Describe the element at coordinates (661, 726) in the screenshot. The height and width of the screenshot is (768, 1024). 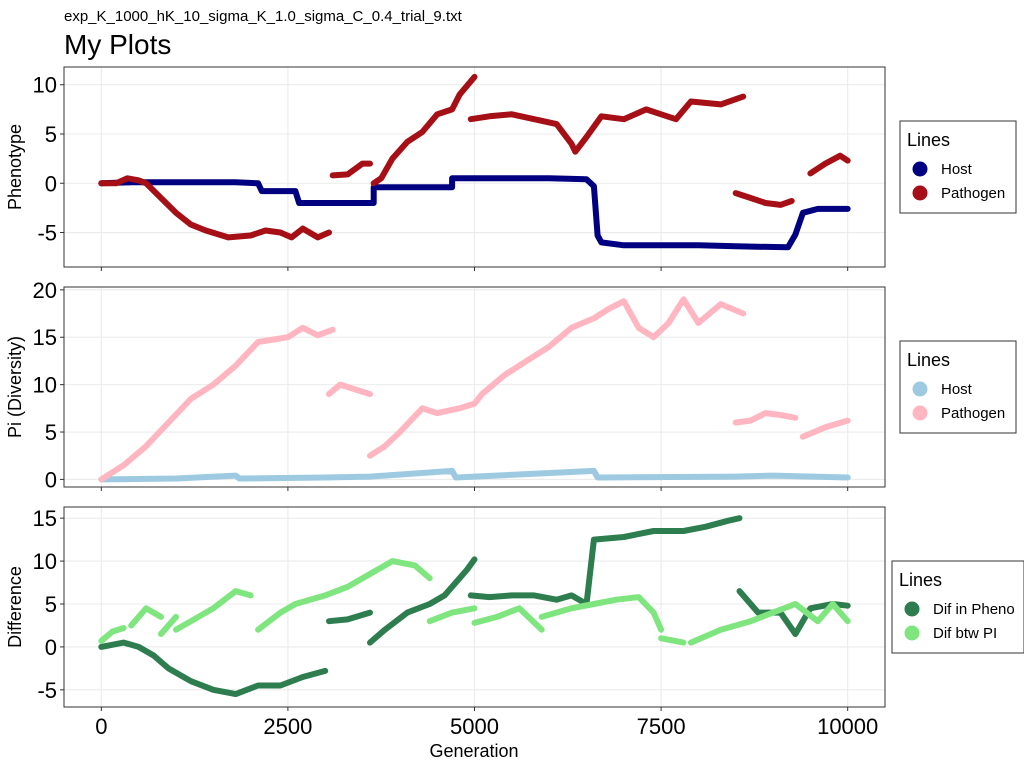
I see `x-tick-label: 7500` at that location.